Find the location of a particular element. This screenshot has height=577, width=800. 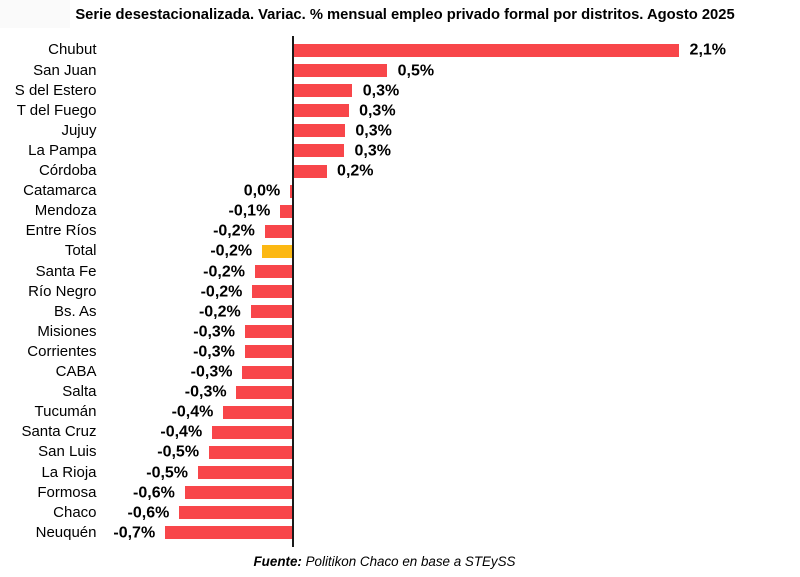

category-label: Chaco is located at coordinates (75, 512).